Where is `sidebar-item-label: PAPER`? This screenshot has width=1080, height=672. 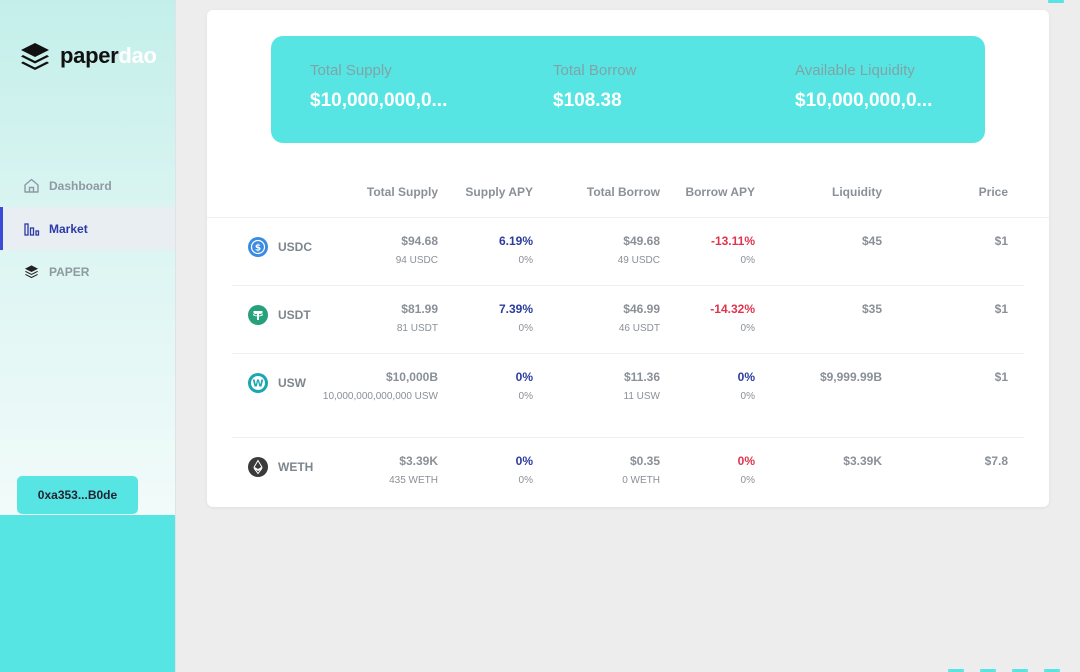 sidebar-item-label: PAPER is located at coordinates (69, 271).